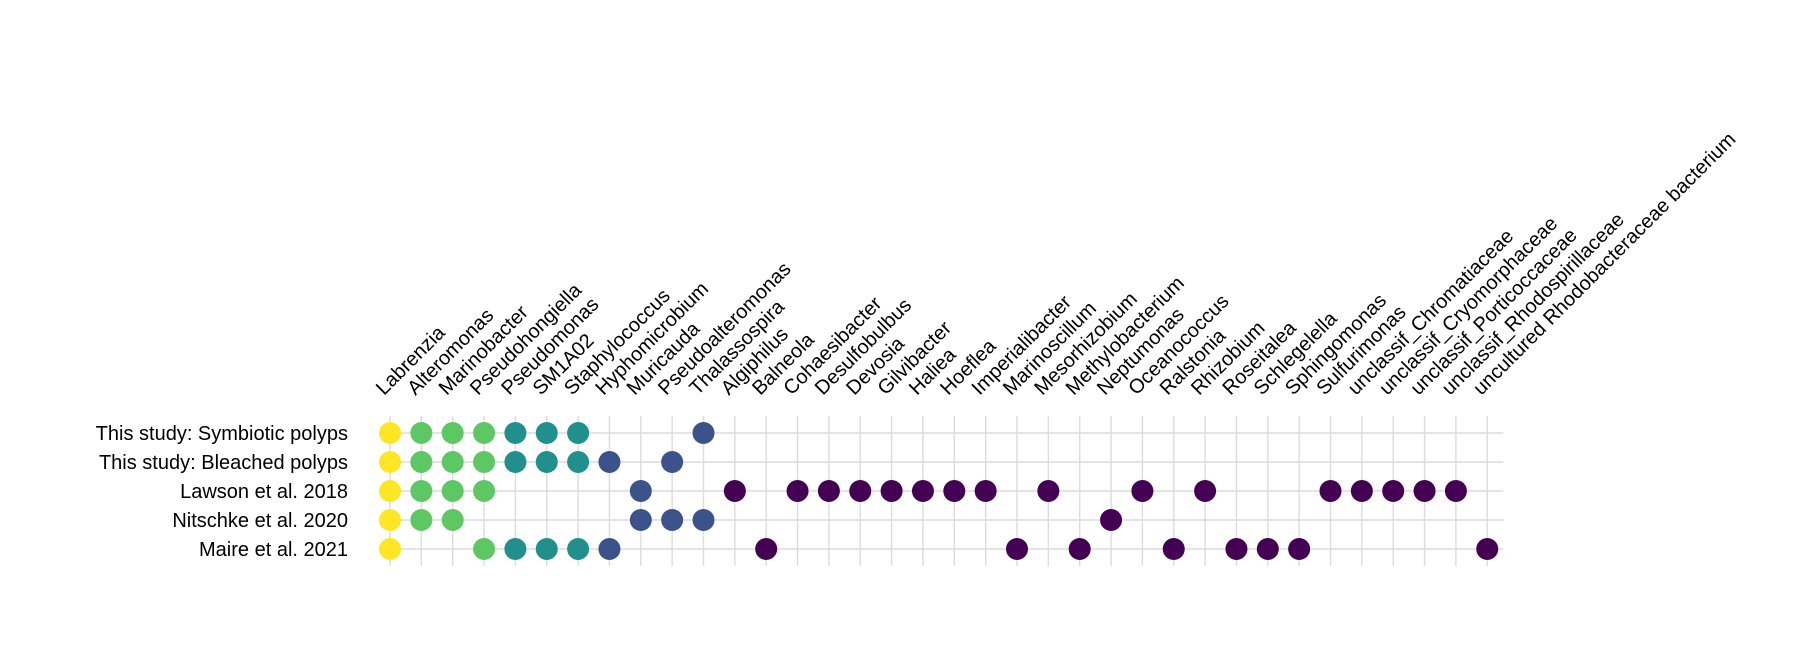  I want to click on y-tick-label: Nitschke et al. 2020, so click(260, 521).